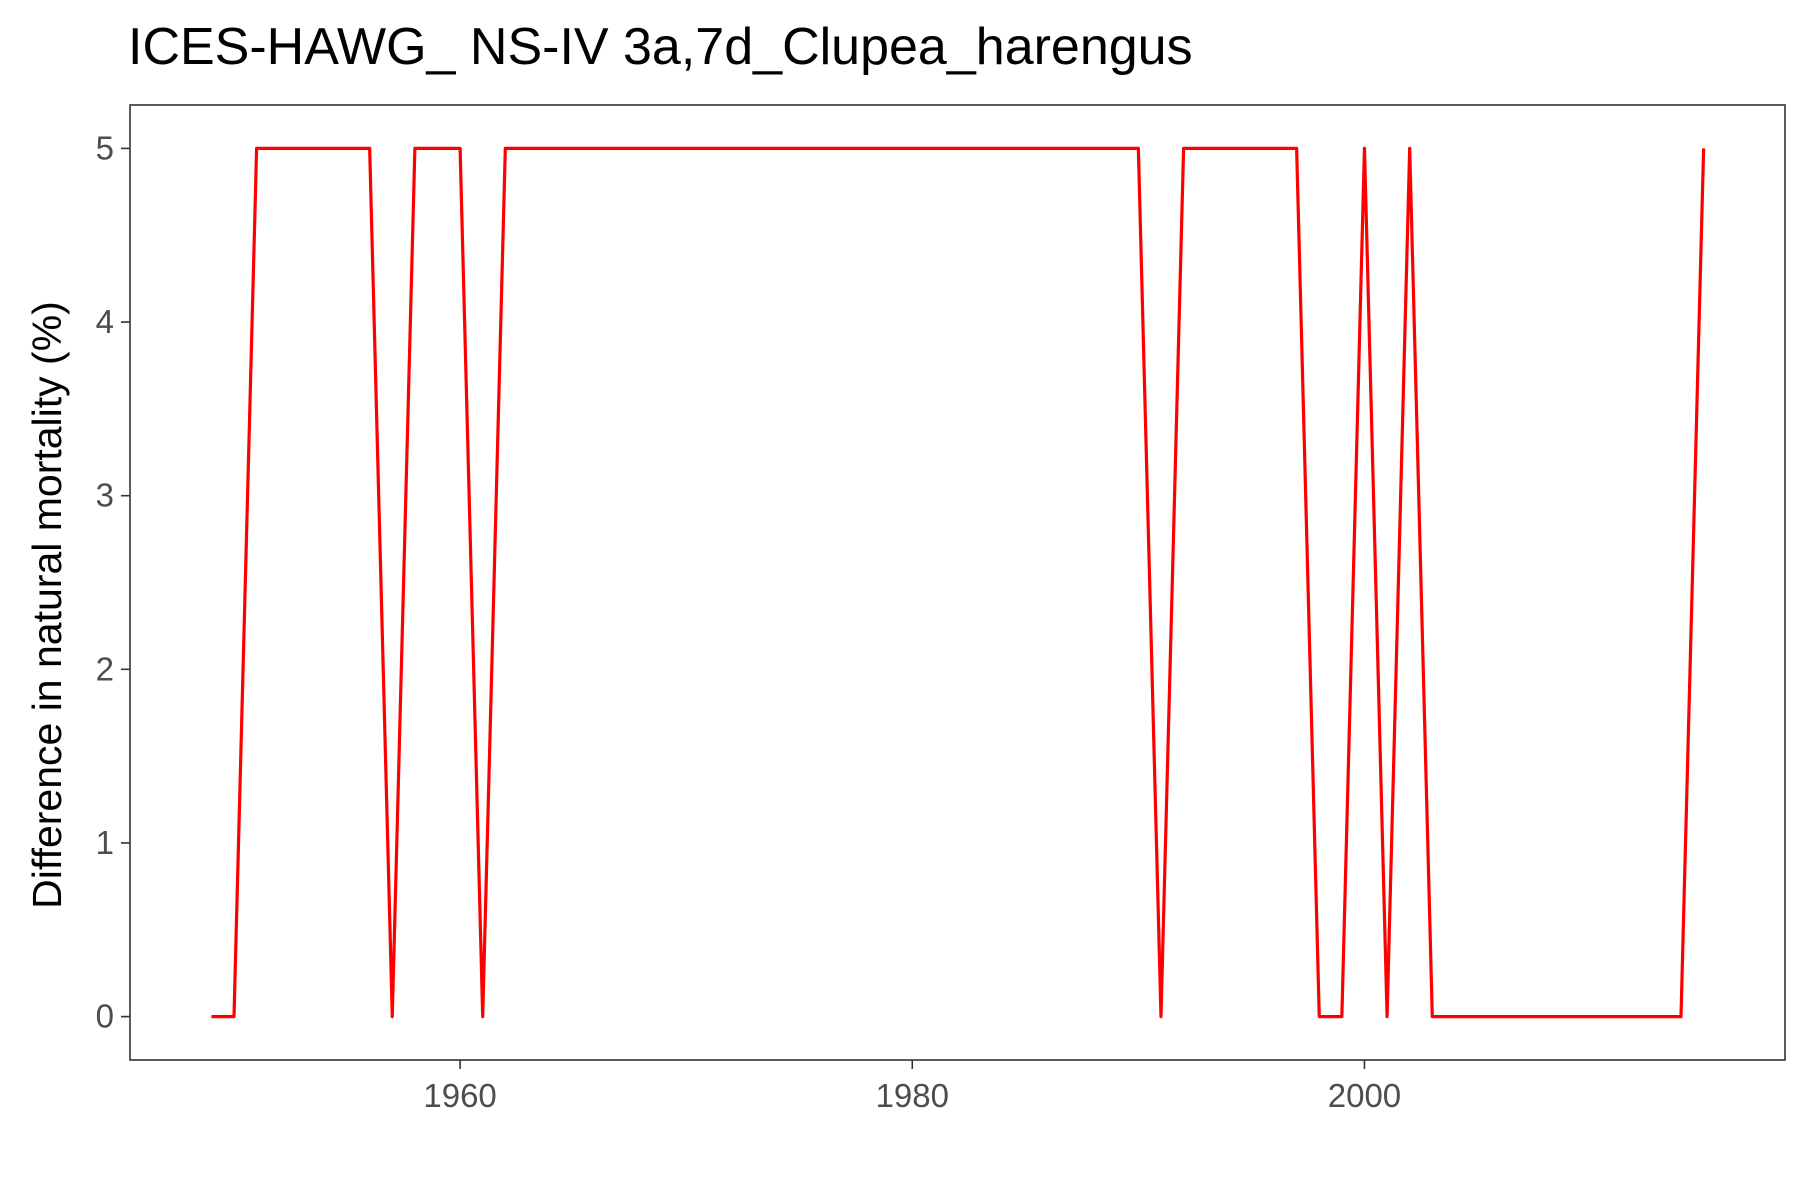 The height and width of the screenshot is (1200, 1800). I want to click on x-axis: 1960 1980 2000, so click(912, 1087).